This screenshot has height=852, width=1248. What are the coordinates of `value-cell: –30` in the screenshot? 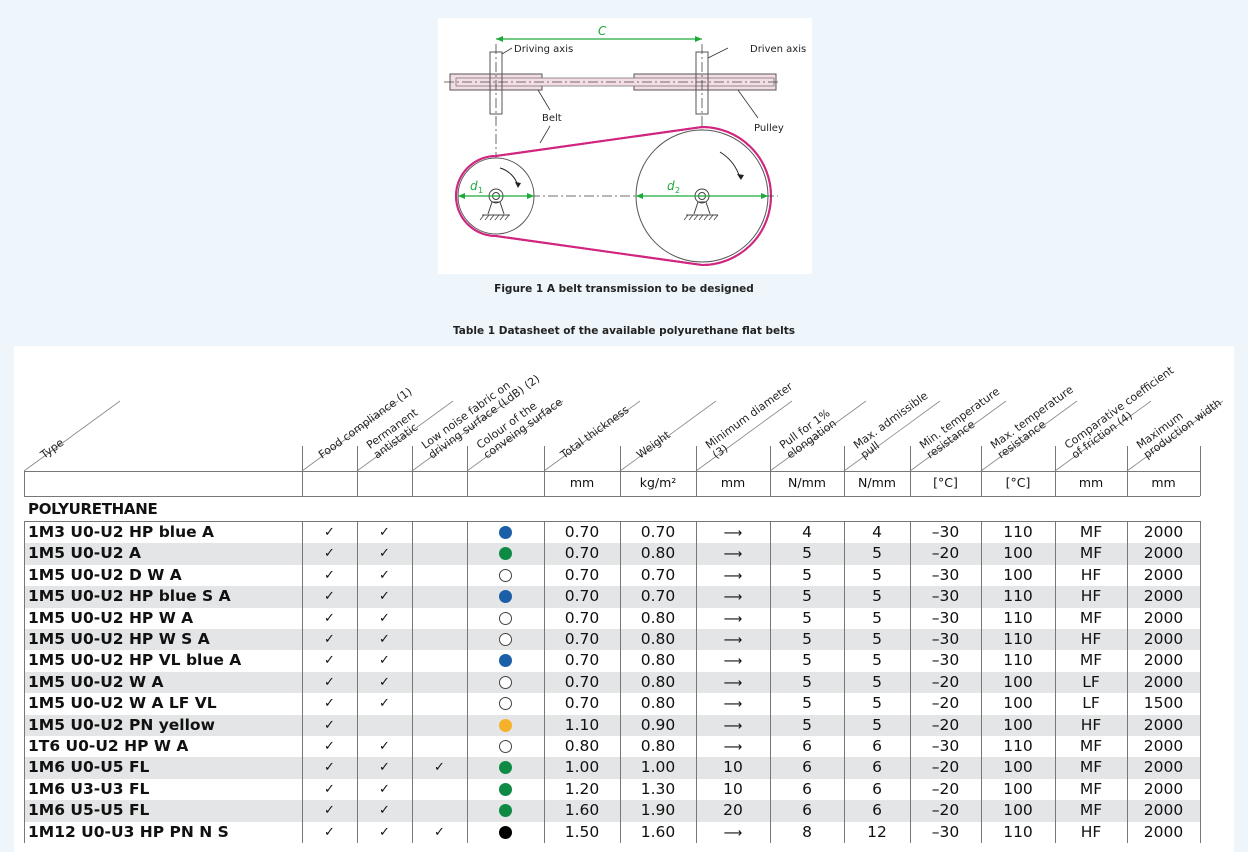 It's located at (945, 831).